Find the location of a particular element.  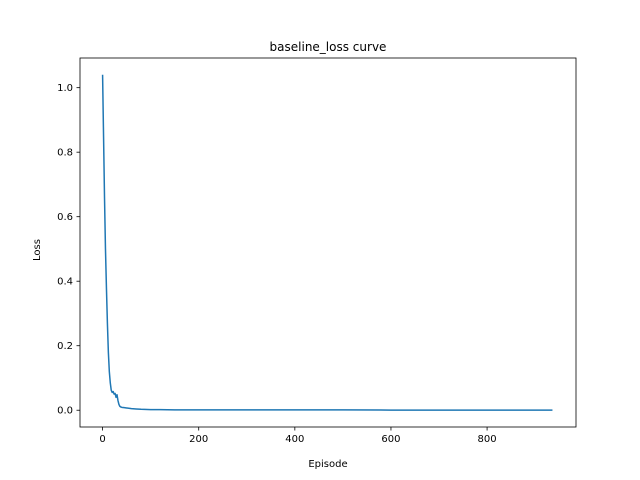

chart-title: baseline_loss curve is located at coordinates (328, 47).